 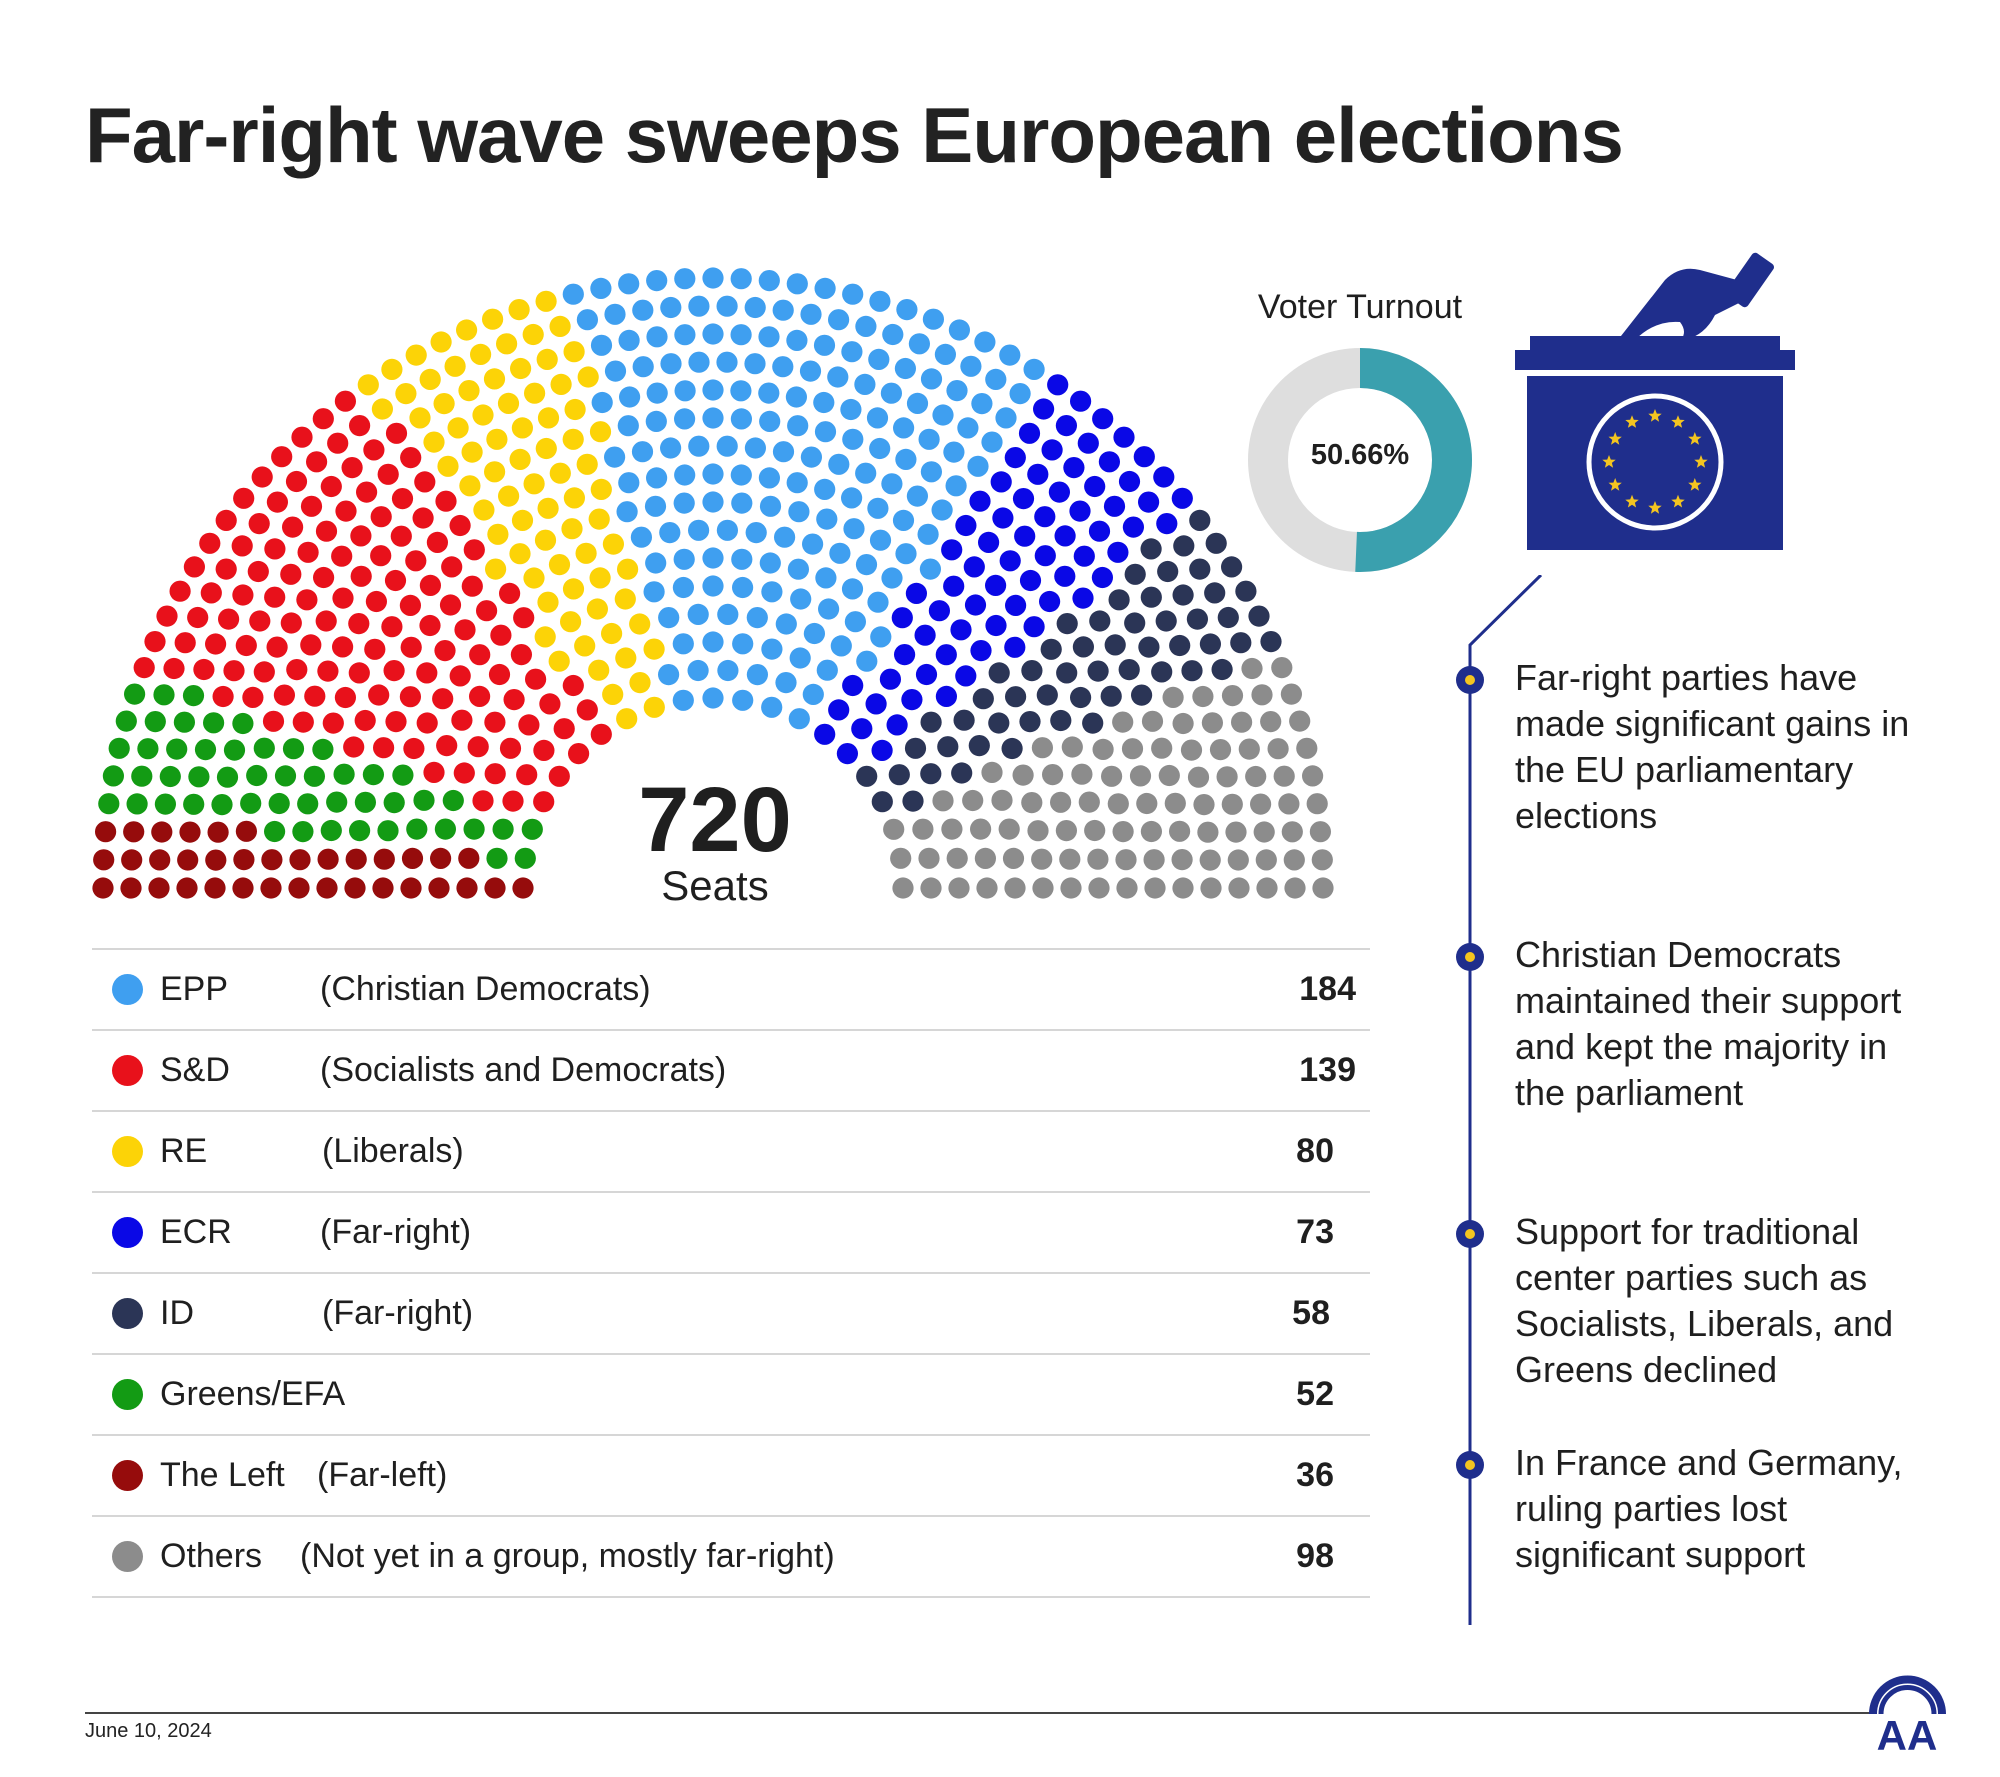 What do you see at coordinates (854, 135) in the screenshot?
I see `page-title: Far-right wave sweeps European elections` at bounding box center [854, 135].